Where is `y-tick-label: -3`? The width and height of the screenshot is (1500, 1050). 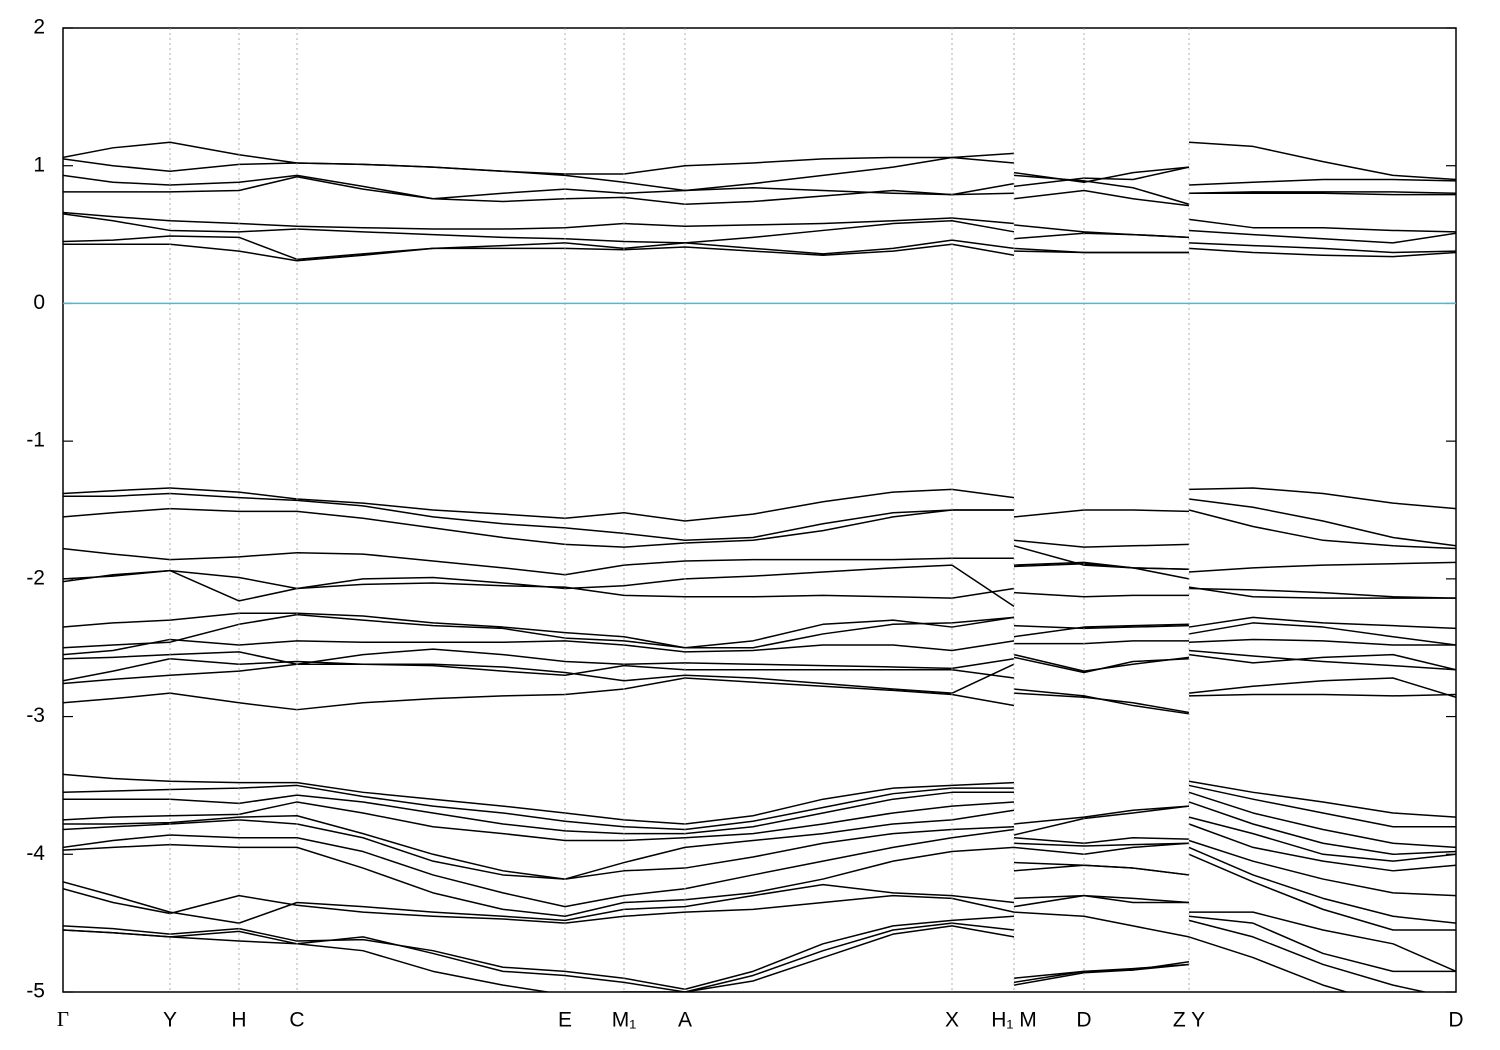
y-tick-label: -3 is located at coordinates (35, 715).